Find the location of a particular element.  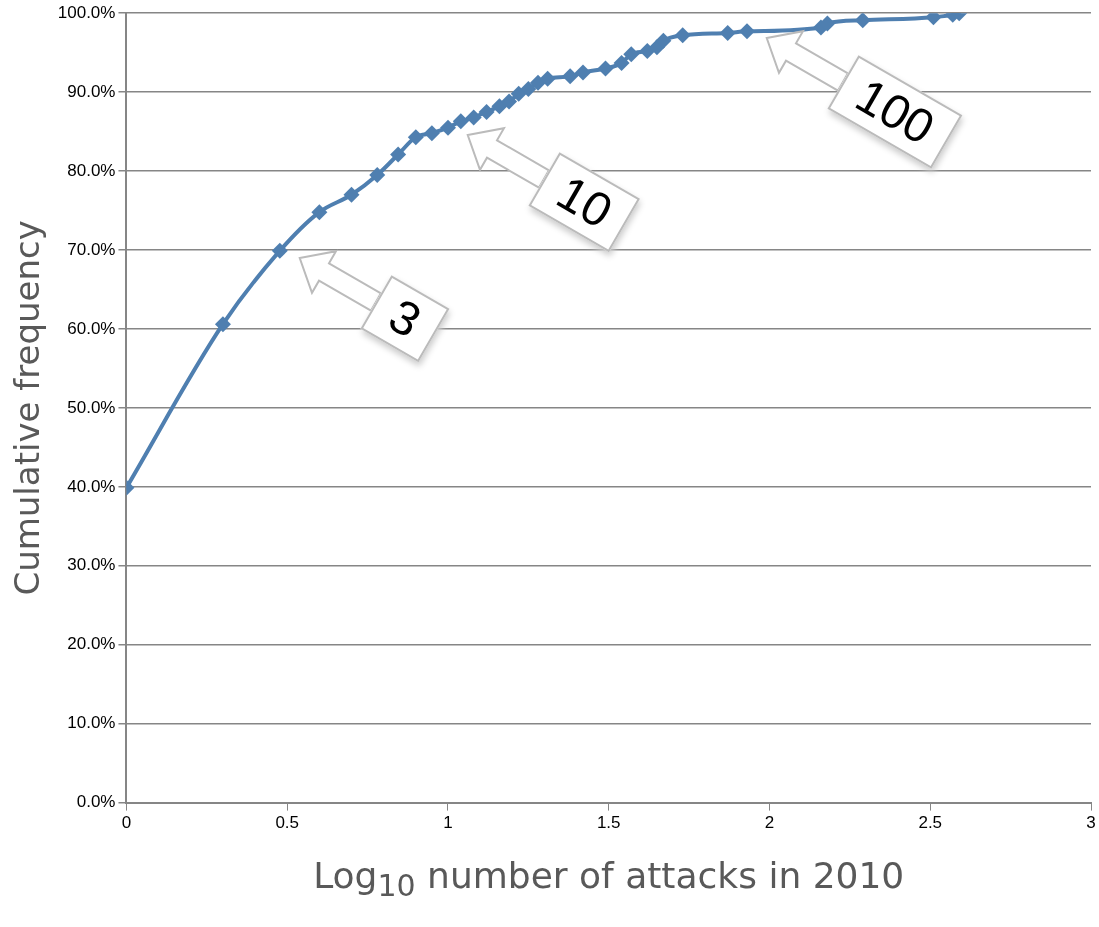

annotation: 3 is located at coordinates (405, 318).